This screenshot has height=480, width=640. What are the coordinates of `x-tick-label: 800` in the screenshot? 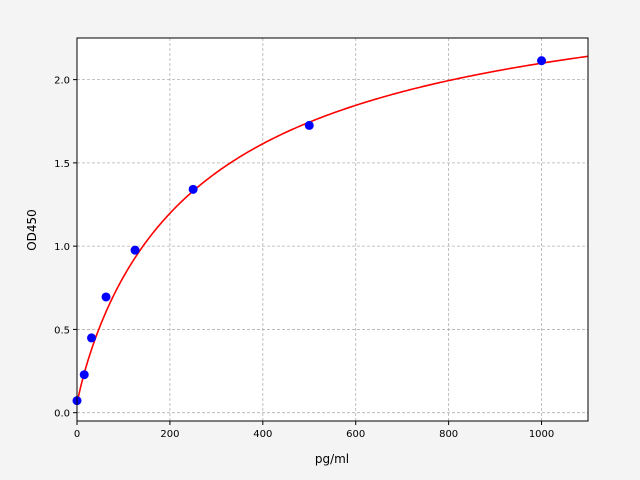 It's located at (448, 434).